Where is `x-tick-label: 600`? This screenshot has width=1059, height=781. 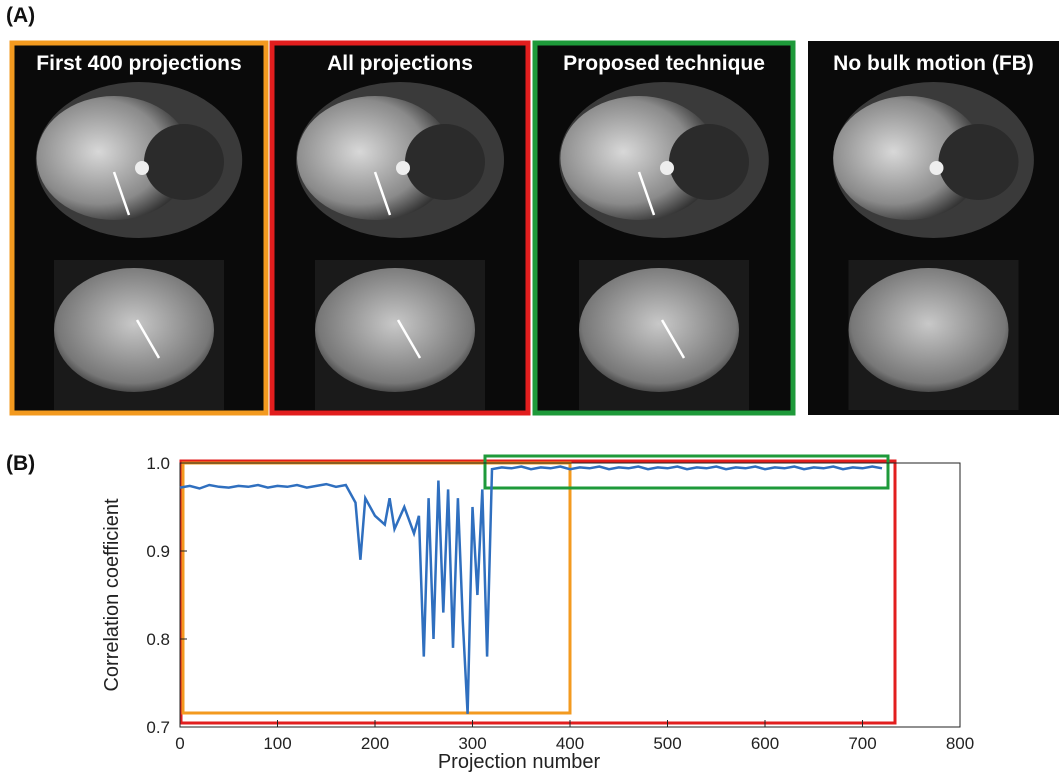
x-tick-label: 600 is located at coordinates (765, 743).